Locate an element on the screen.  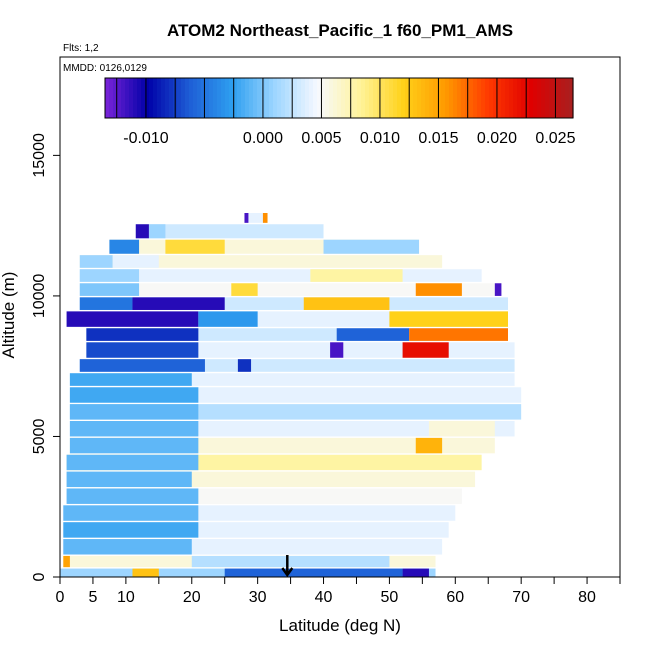
x-tick-label: 70 is located at coordinates (521, 597).